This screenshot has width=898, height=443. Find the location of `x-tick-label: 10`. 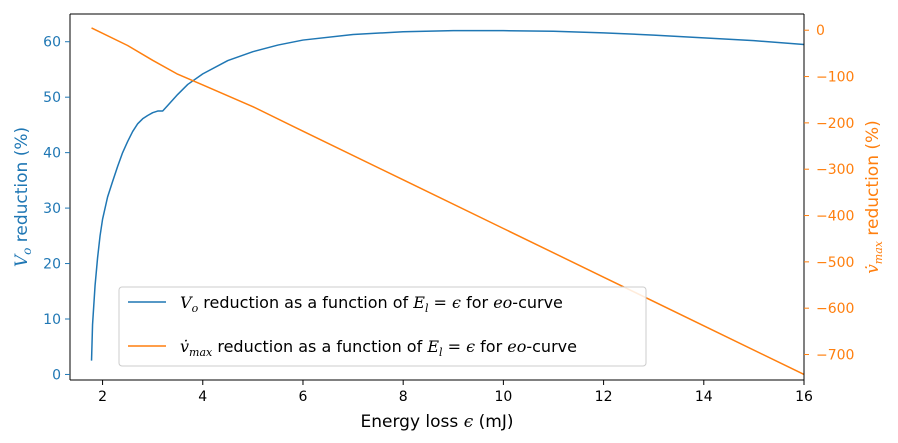

x-tick-label: 10 is located at coordinates (503, 397).